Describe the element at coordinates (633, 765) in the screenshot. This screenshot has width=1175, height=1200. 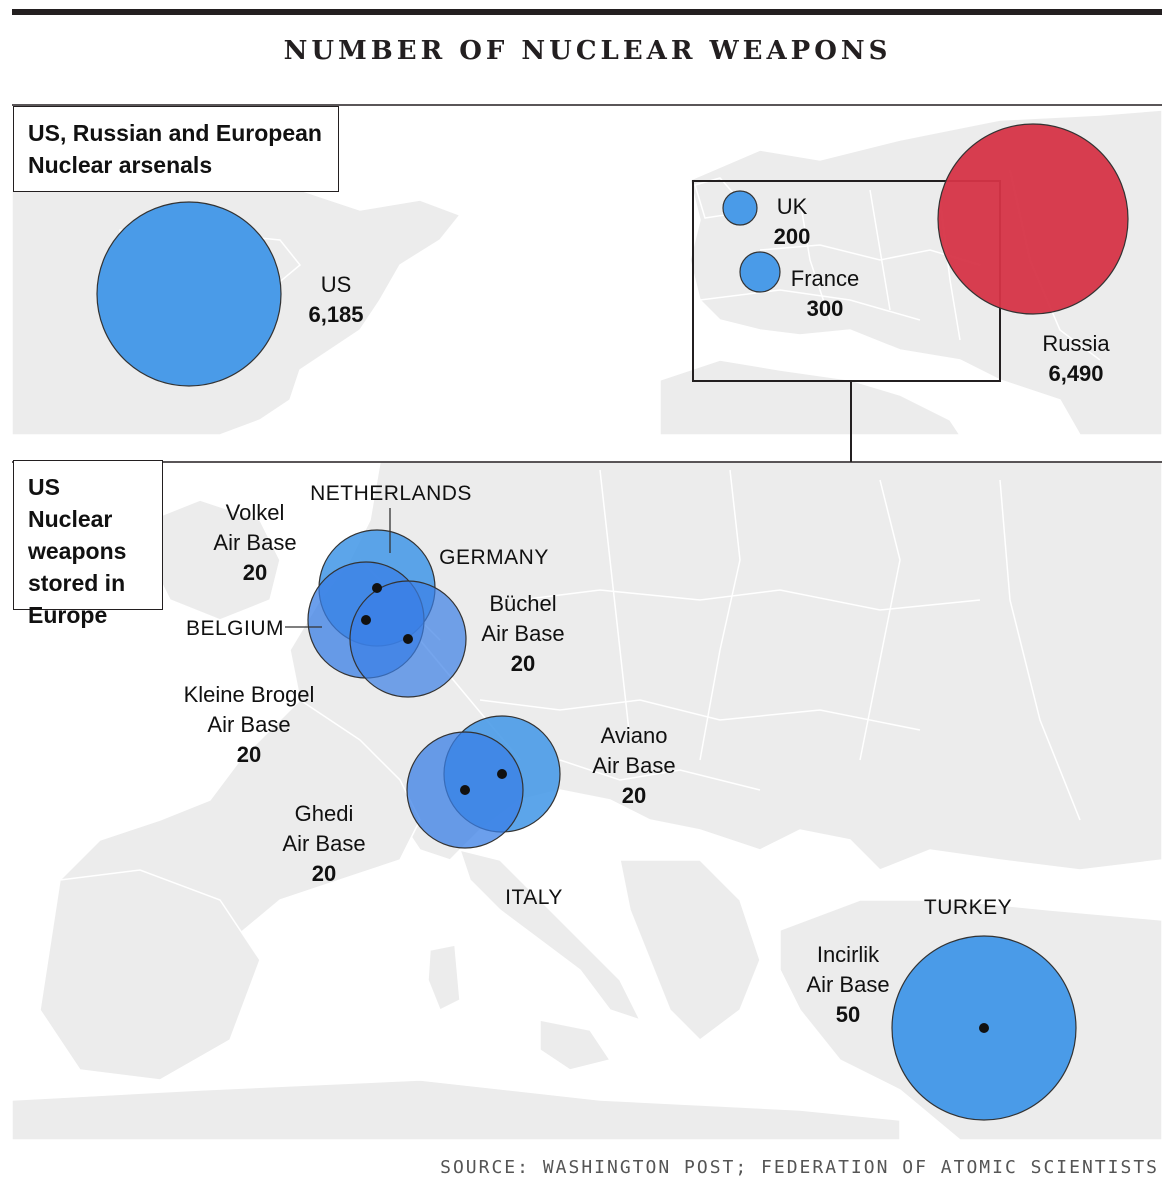
I see `aviano-type: Air Base` at that location.